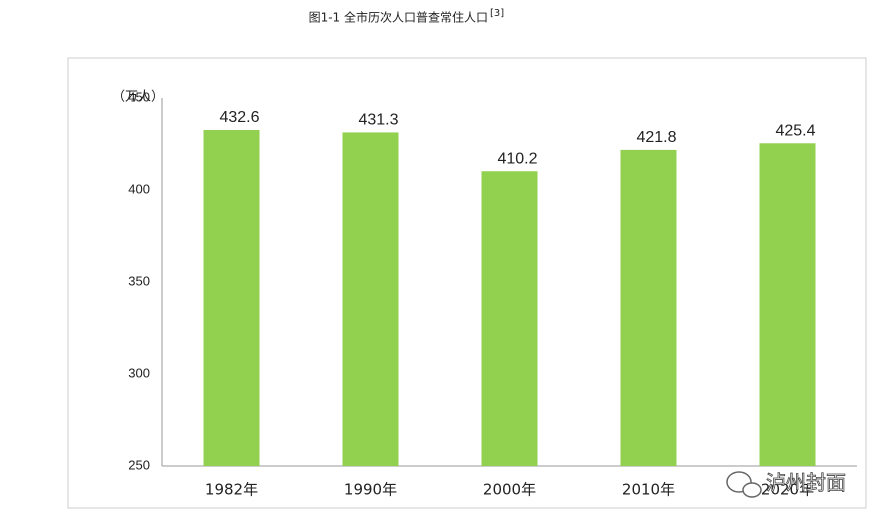  I want to click on x-tick-label: 2000年, so click(509, 490).